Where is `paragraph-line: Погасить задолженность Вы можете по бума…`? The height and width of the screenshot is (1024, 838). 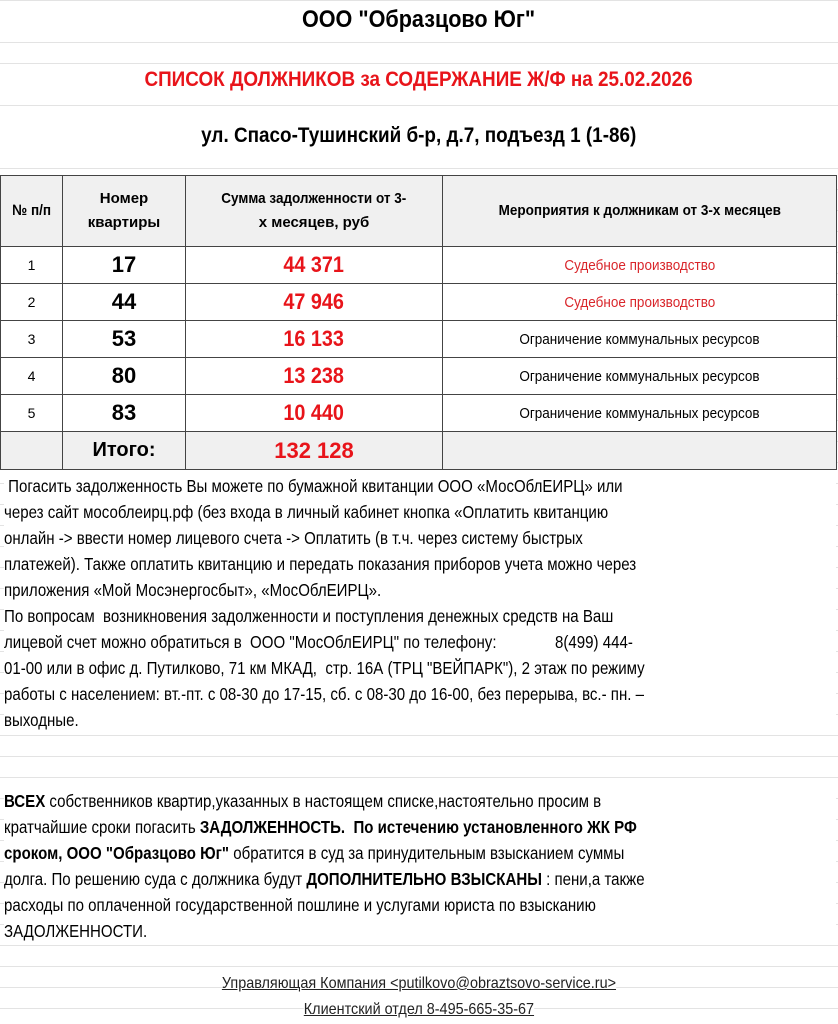 paragraph-line: Погасить задолженность Вы можете по бума… is located at coordinates (362, 486).